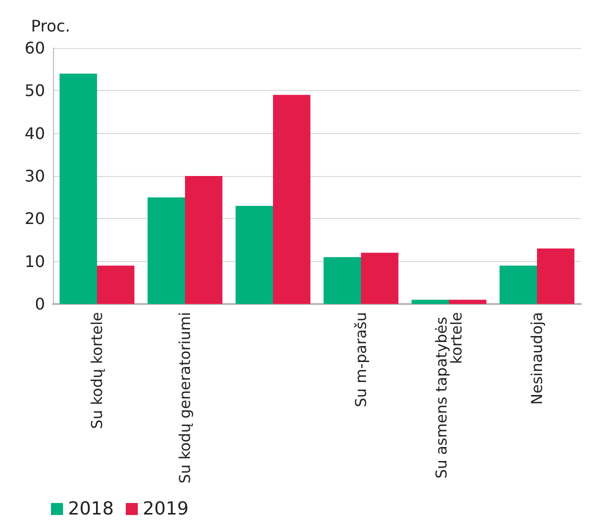  I want to click on legend-label: 2019, so click(165, 509).